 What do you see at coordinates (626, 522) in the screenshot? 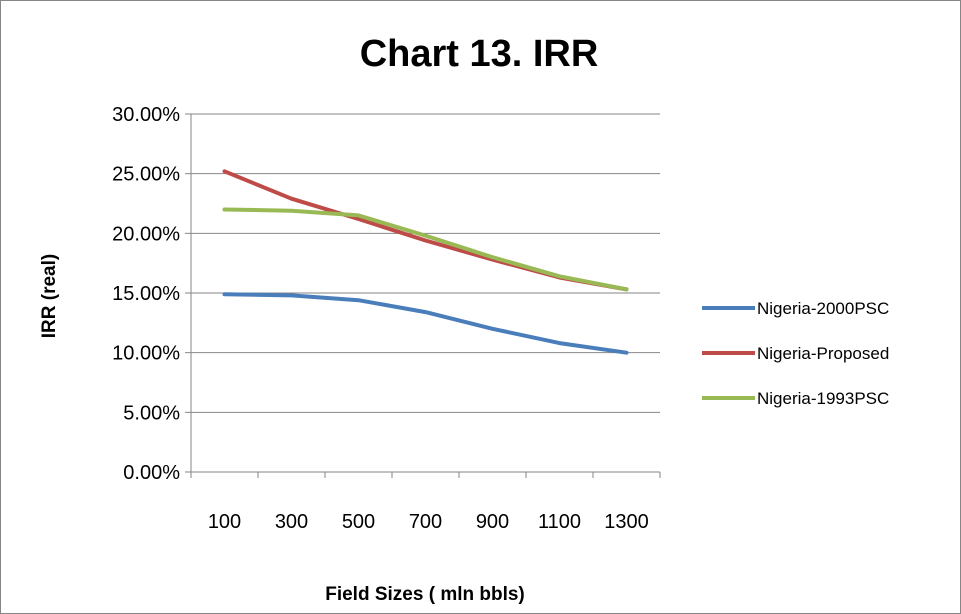
I see `x-tick-label: 1300` at bounding box center [626, 522].